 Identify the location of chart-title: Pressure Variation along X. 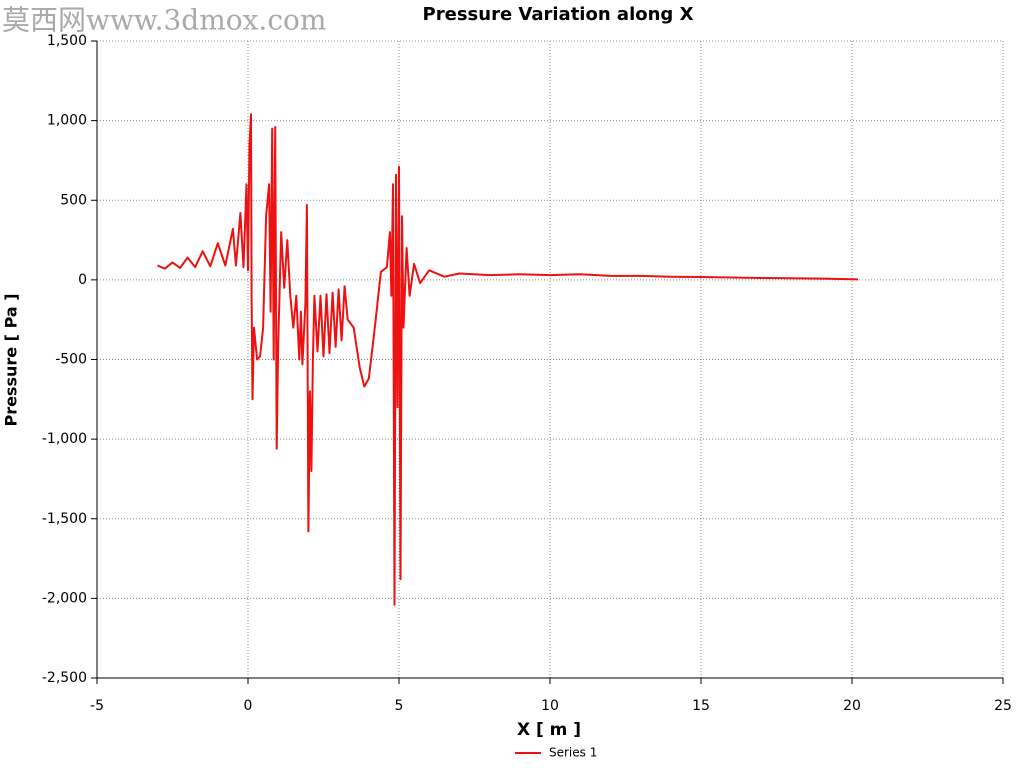
(558, 14).